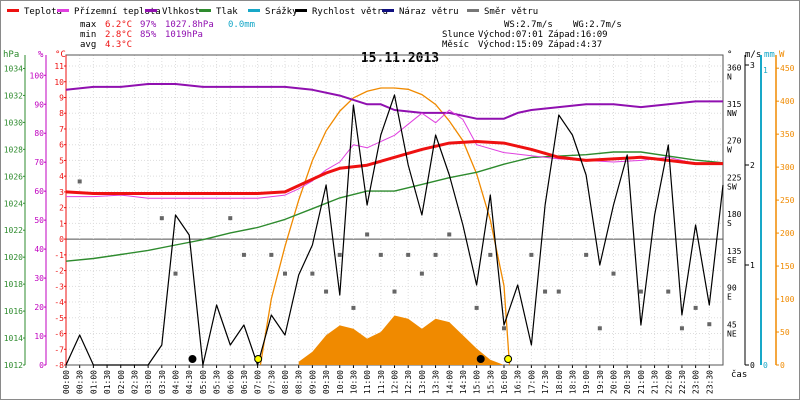  Describe the element at coordinates (39, 104) in the screenshot. I see `humidity_pct-tick-label: 90` at that location.